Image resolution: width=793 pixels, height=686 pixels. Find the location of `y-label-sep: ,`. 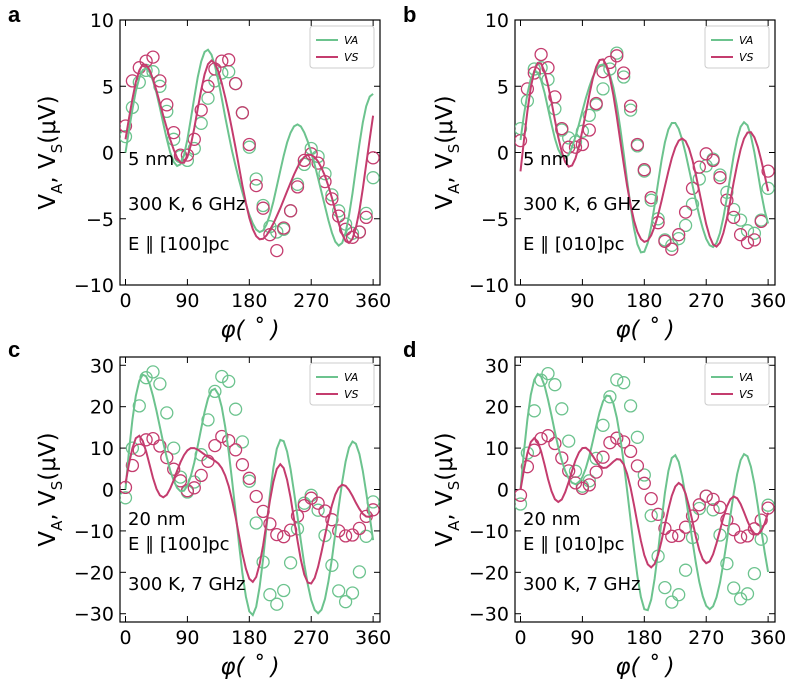

y-label-sep: , is located at coordinates (48, 176).